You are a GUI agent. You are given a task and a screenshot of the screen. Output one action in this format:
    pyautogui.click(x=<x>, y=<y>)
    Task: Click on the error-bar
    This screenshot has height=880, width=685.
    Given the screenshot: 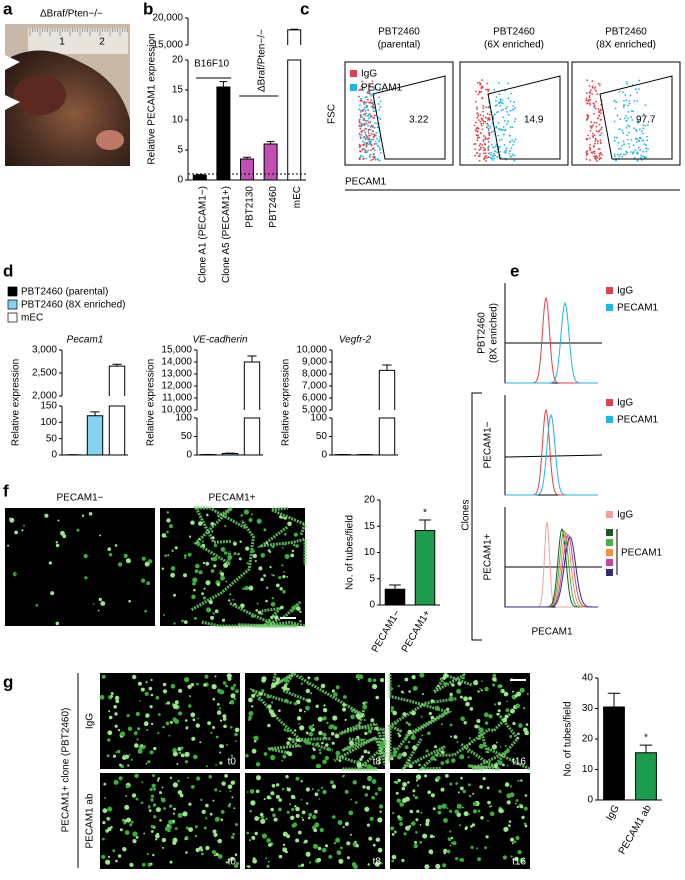 What is the action you would take?
    pyautogui.click(x=117, y=365)
    